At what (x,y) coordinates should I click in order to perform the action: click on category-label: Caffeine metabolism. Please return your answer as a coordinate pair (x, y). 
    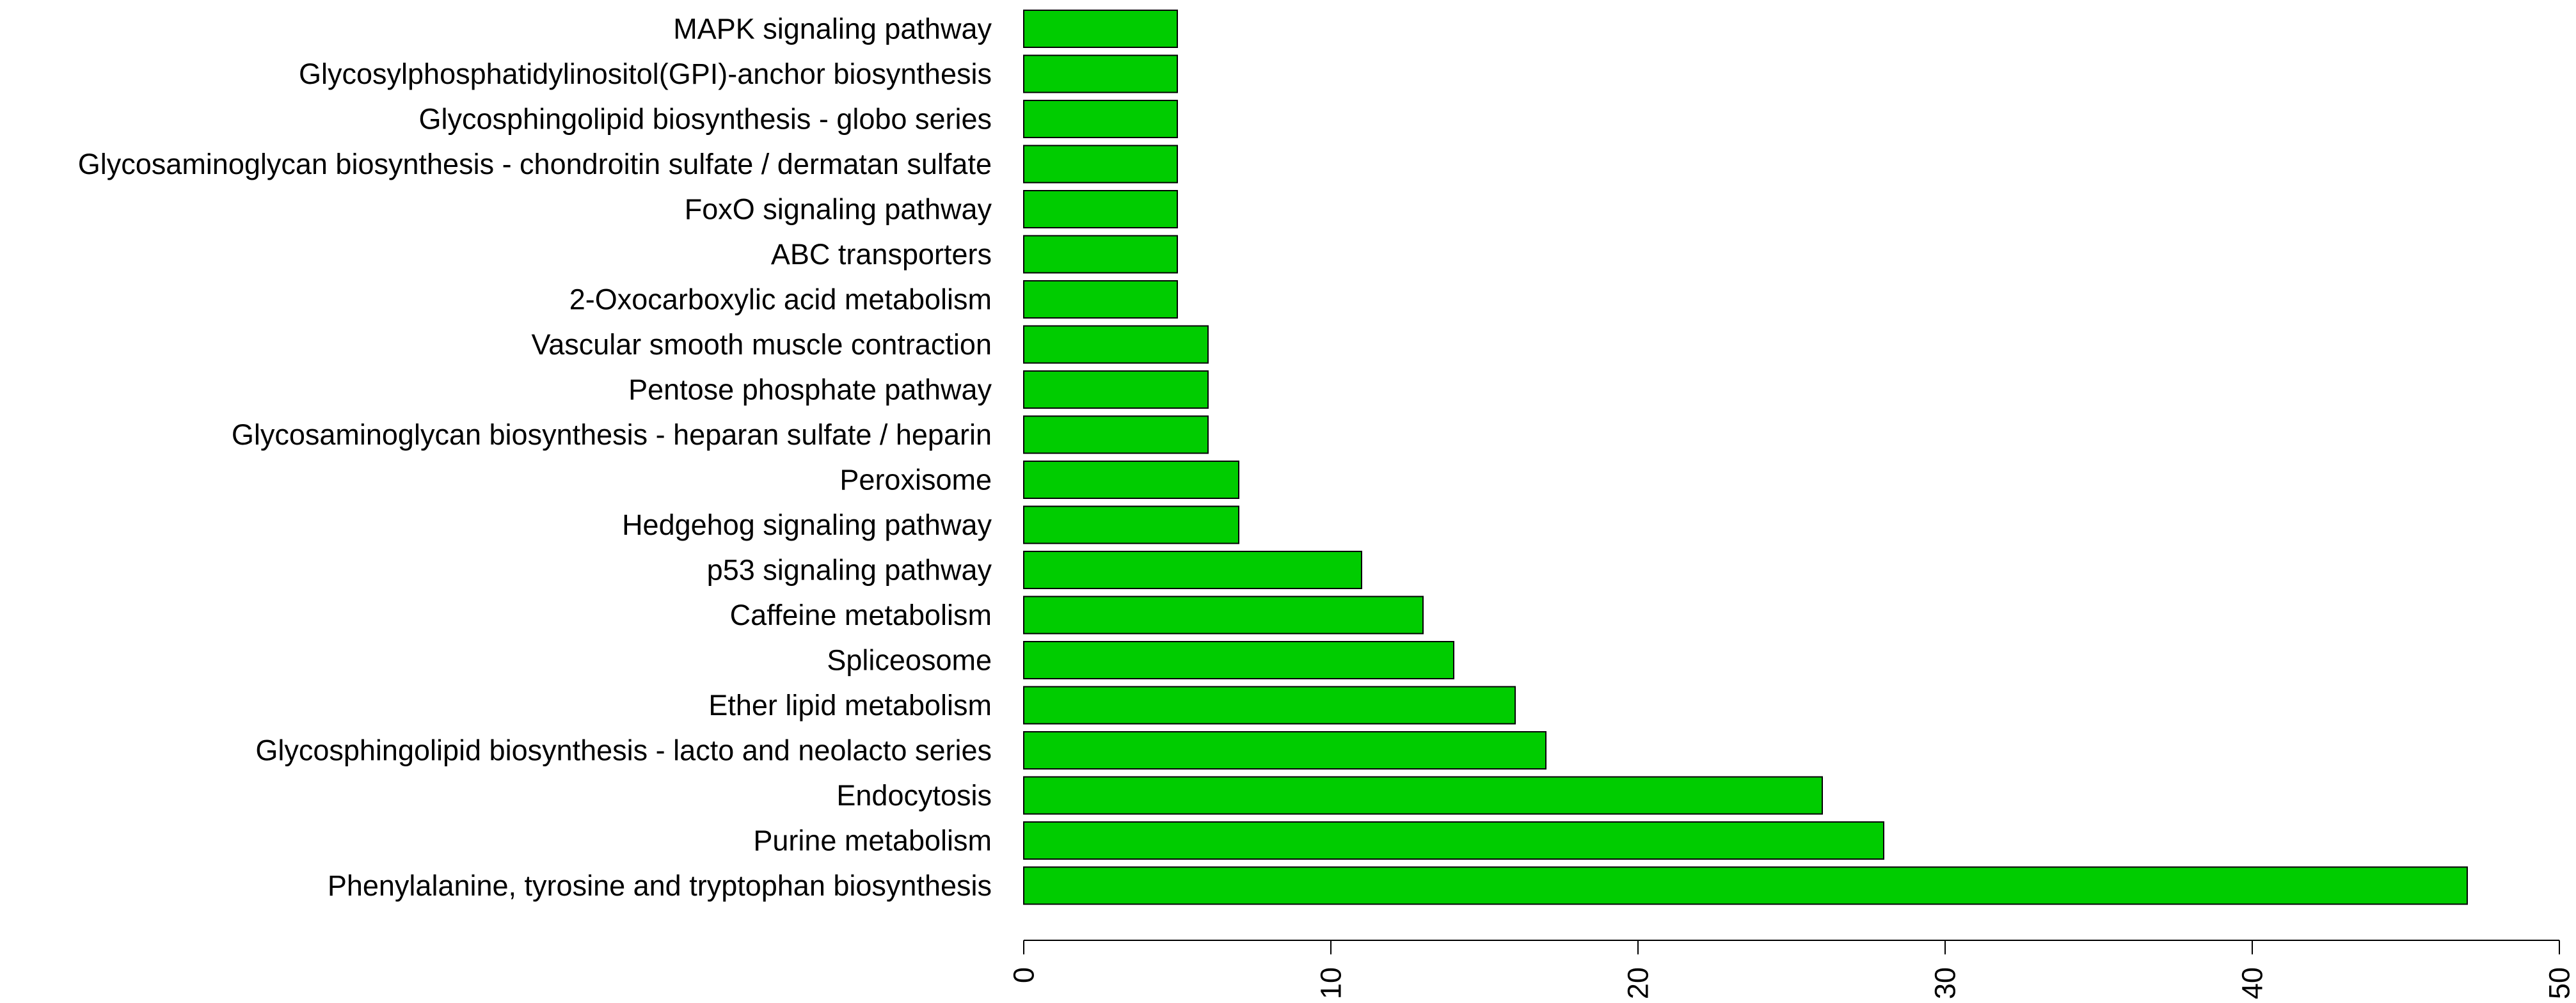
    Looking at the image, I should click on (861, 615).